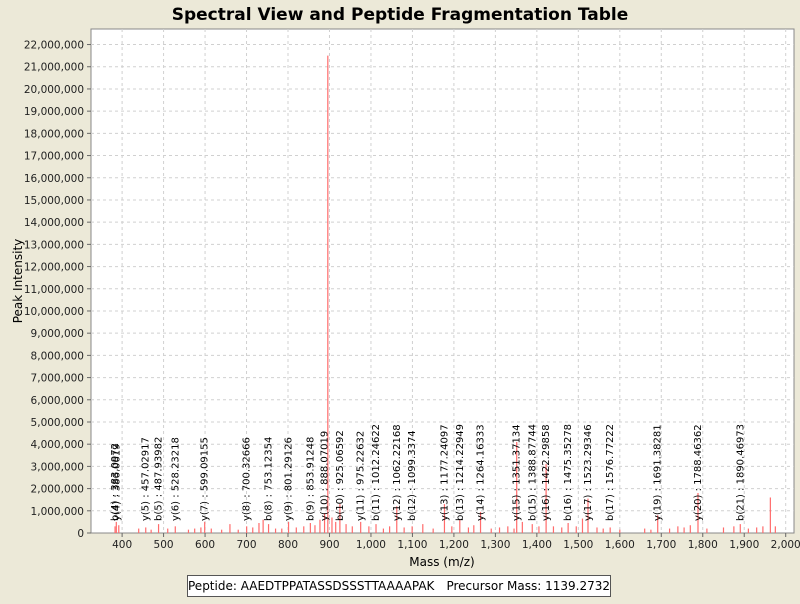  I want to click on fragment-label: y(8) : 700.32666, so click(247, 479).